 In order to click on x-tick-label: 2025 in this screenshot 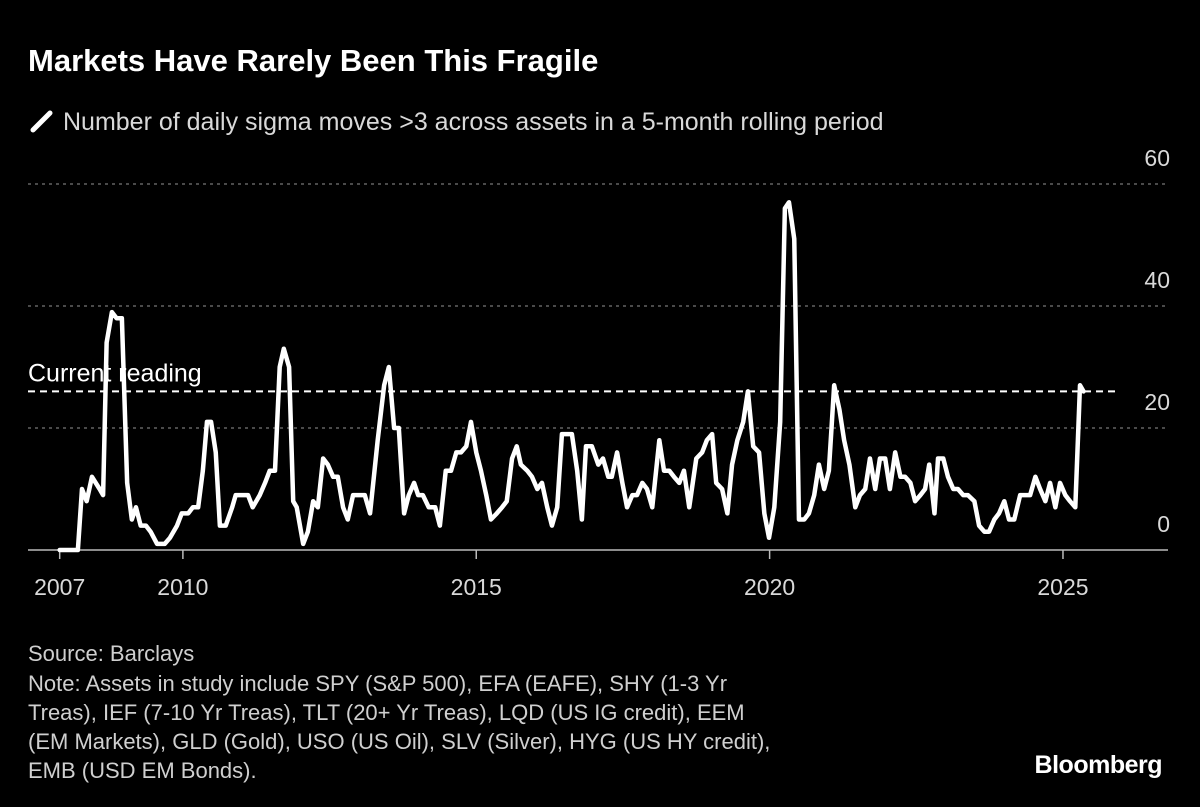, I will do `click(1062, 587)`.